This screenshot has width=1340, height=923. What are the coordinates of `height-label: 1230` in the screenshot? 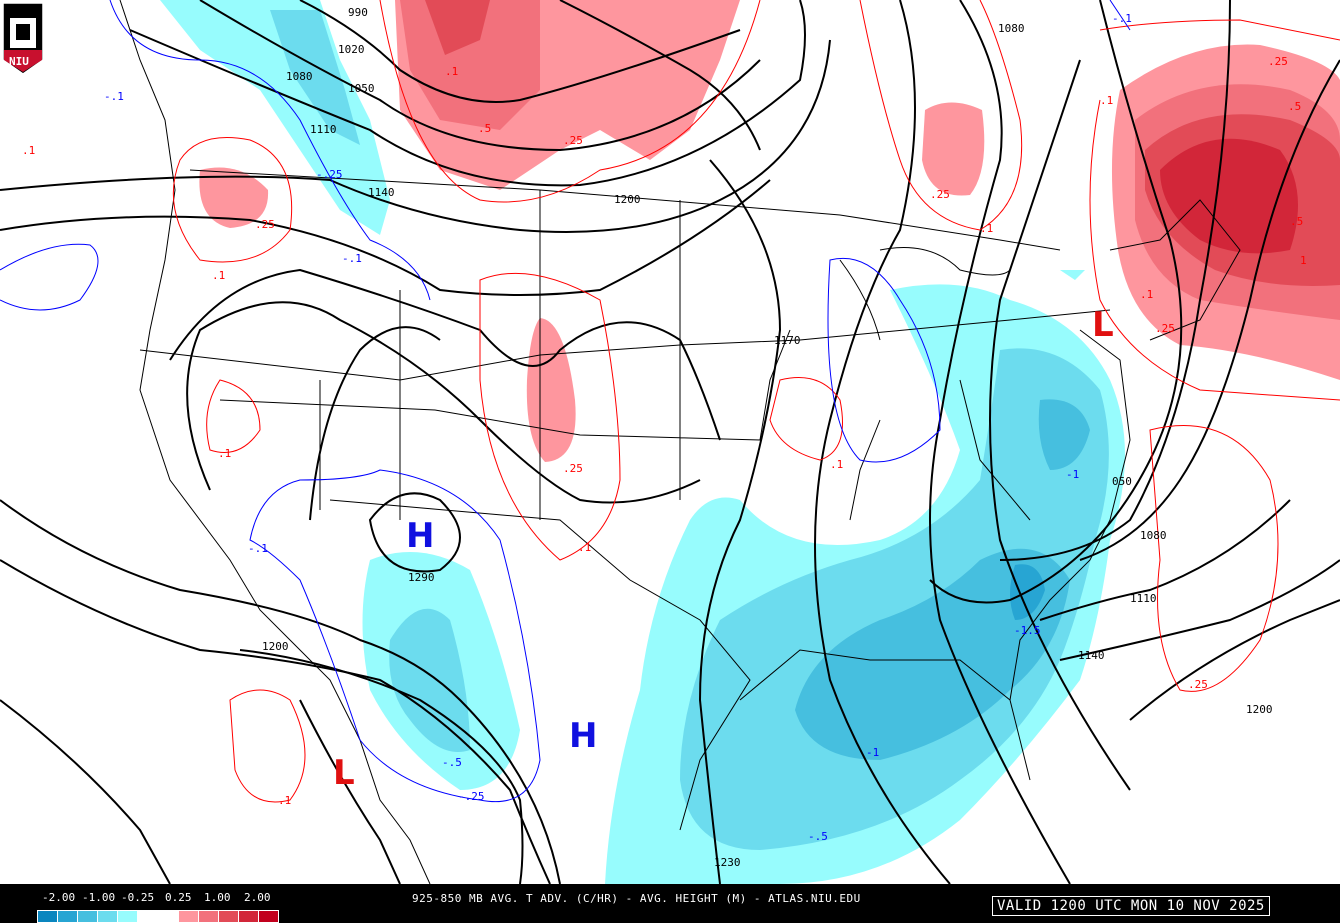 It's located at (727, 862).